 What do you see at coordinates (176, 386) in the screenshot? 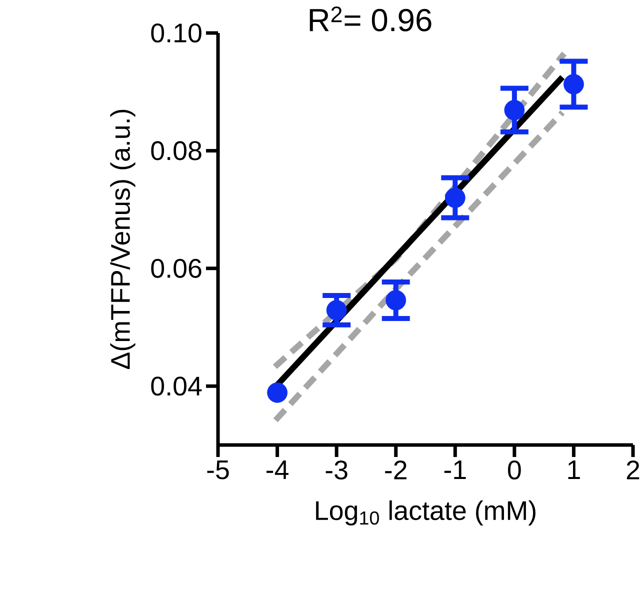
I see `y-tick-label: 0.04` at bounding box center [176, 386].